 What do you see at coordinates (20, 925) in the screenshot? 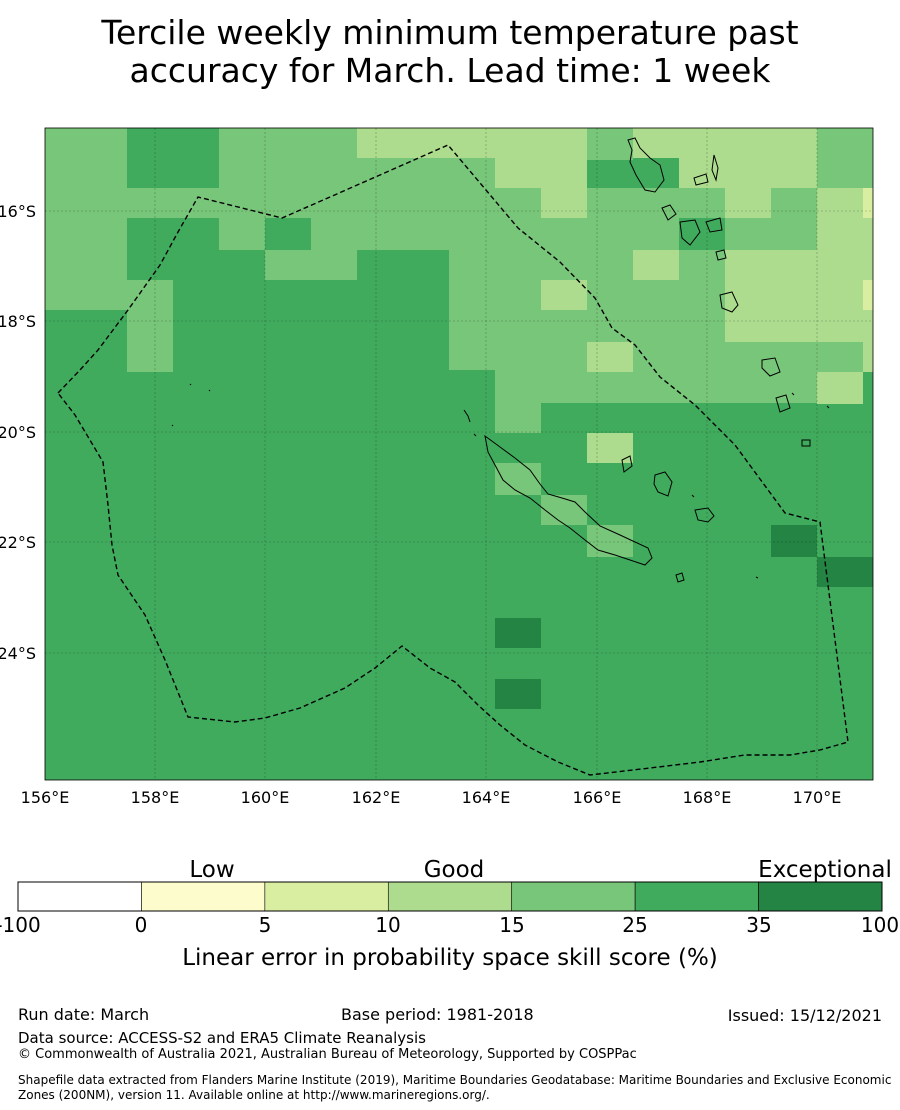
I see `cb-tick-minus100: -100` at bounding box center [20, 925].